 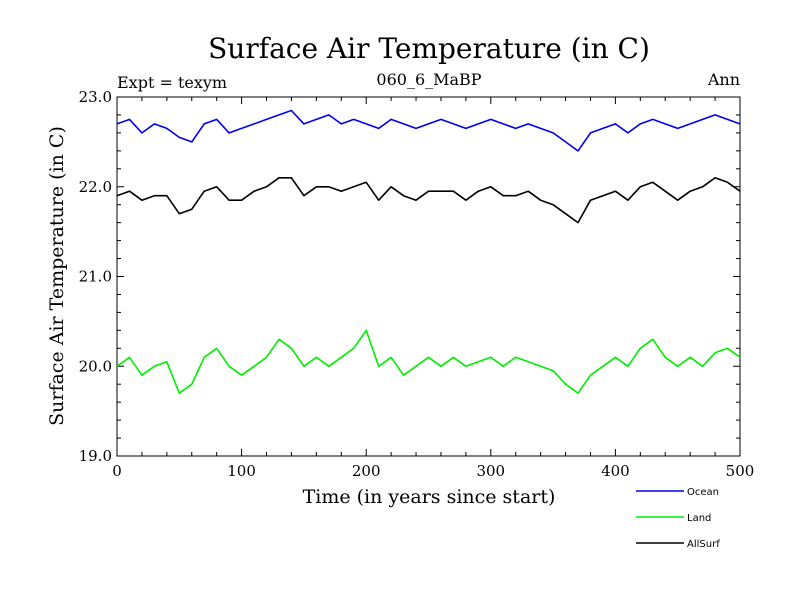 I want to click on legend-label-allsurf: AllSurf, so click(x=703, y=544).